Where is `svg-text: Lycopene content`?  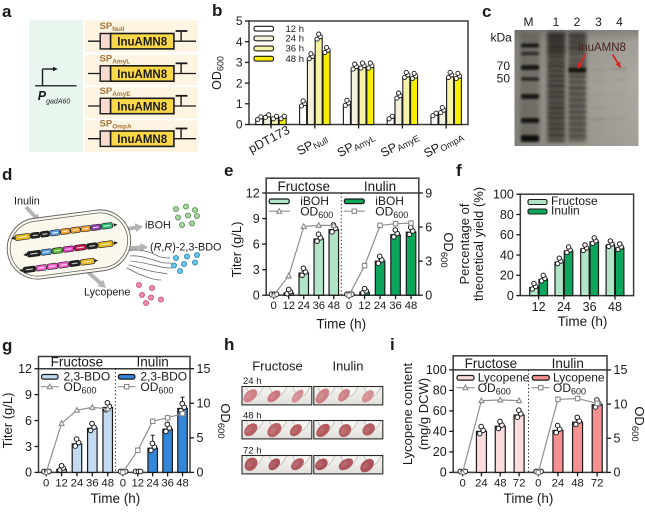
svg-text: Lycopene content is located at coordinates (407, 414).